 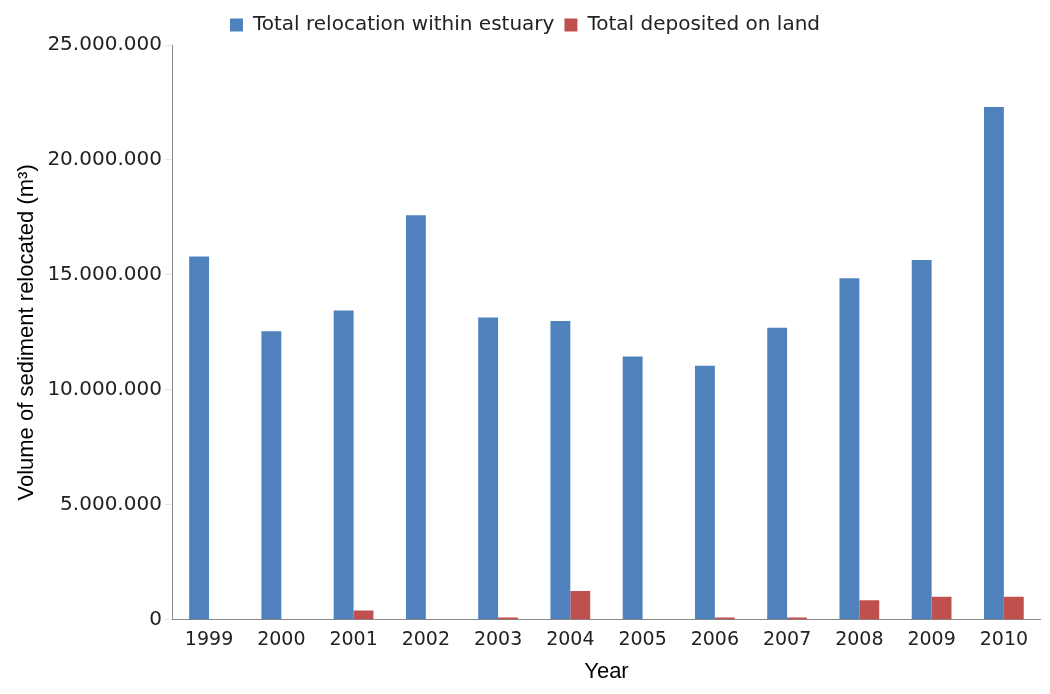 What do you see at coordinates (570, 638) in the screenshot?
I see `x-tick-label: 2004` at bounding box center [570, 638].